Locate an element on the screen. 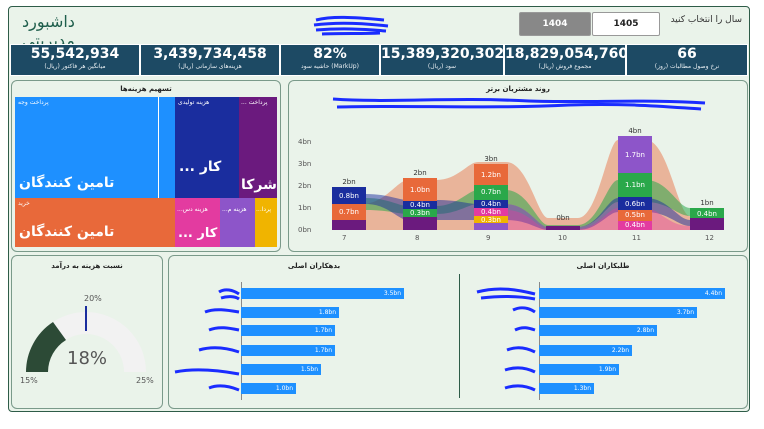 This screenshot has width=764, height=429. kpi-label: نرخ وصول مطالبات (روز) is located at coordinates (687, 66).